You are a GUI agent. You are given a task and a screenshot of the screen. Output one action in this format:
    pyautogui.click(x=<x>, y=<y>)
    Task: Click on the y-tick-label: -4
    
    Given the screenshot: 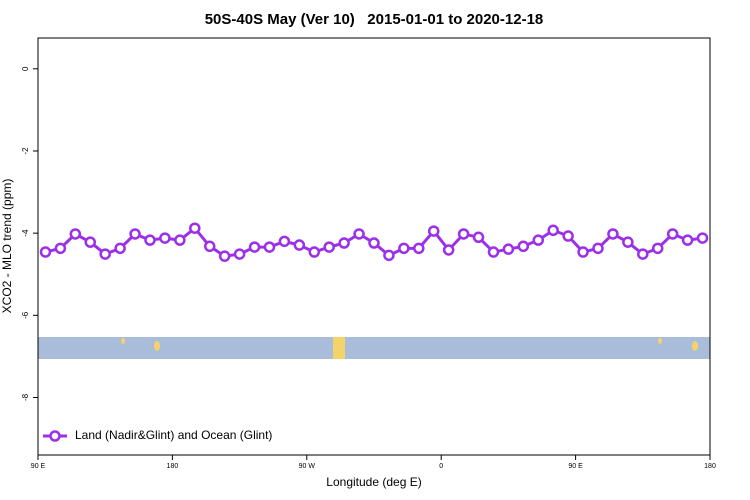 What is the action you would take?
    pyautogui.click(x=25, y=233)
    